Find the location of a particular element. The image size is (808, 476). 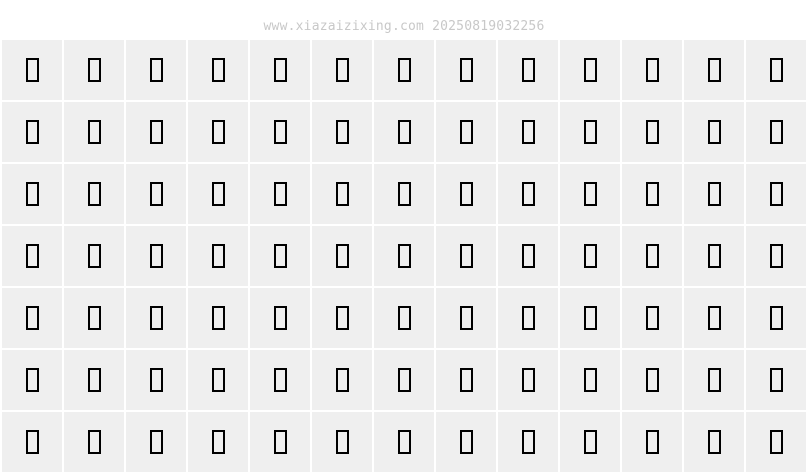

watermark: www.xiazaizixing.com 20250819032256 is located at coordinates (404, 26).